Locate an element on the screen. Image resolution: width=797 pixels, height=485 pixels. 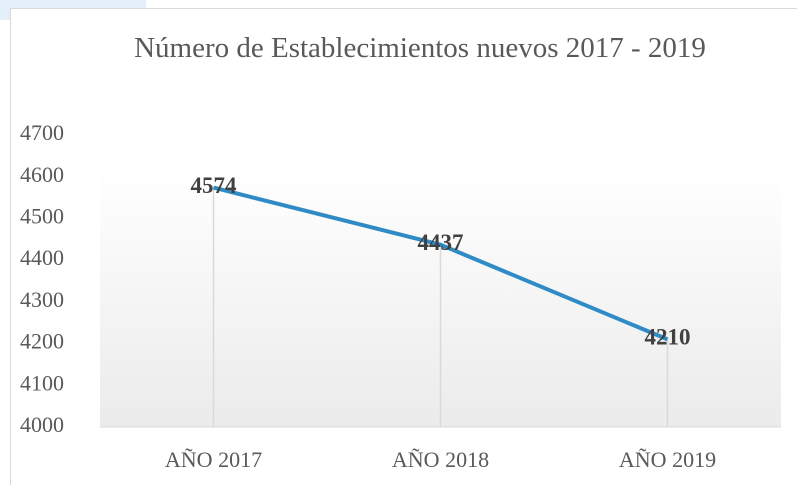
data-label: 4210 is located at coordinates (668, 337).